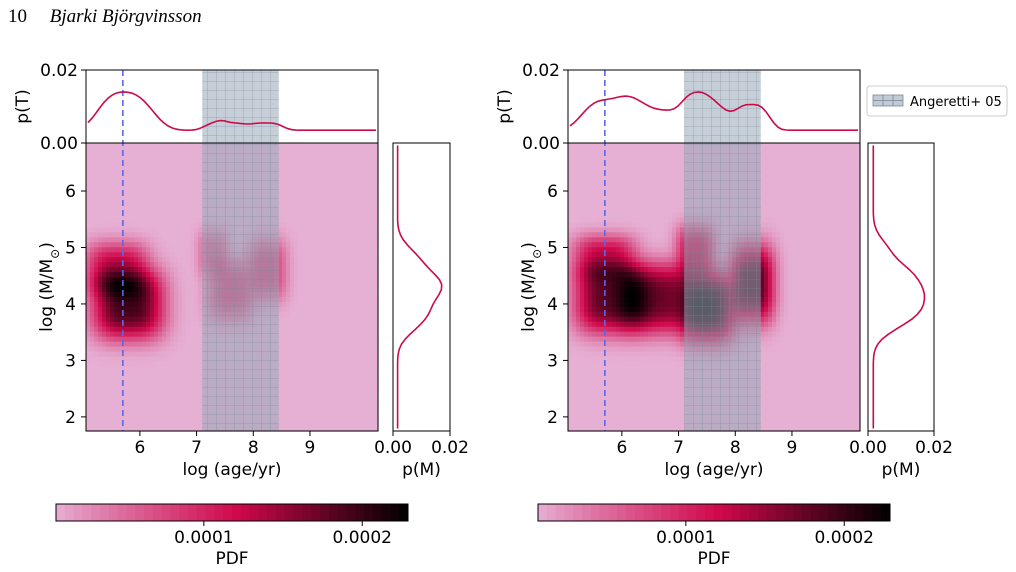 This screenshot has width=1016, height=572. I want to click on legend: Angeretti+ 05, so click(937, 101).